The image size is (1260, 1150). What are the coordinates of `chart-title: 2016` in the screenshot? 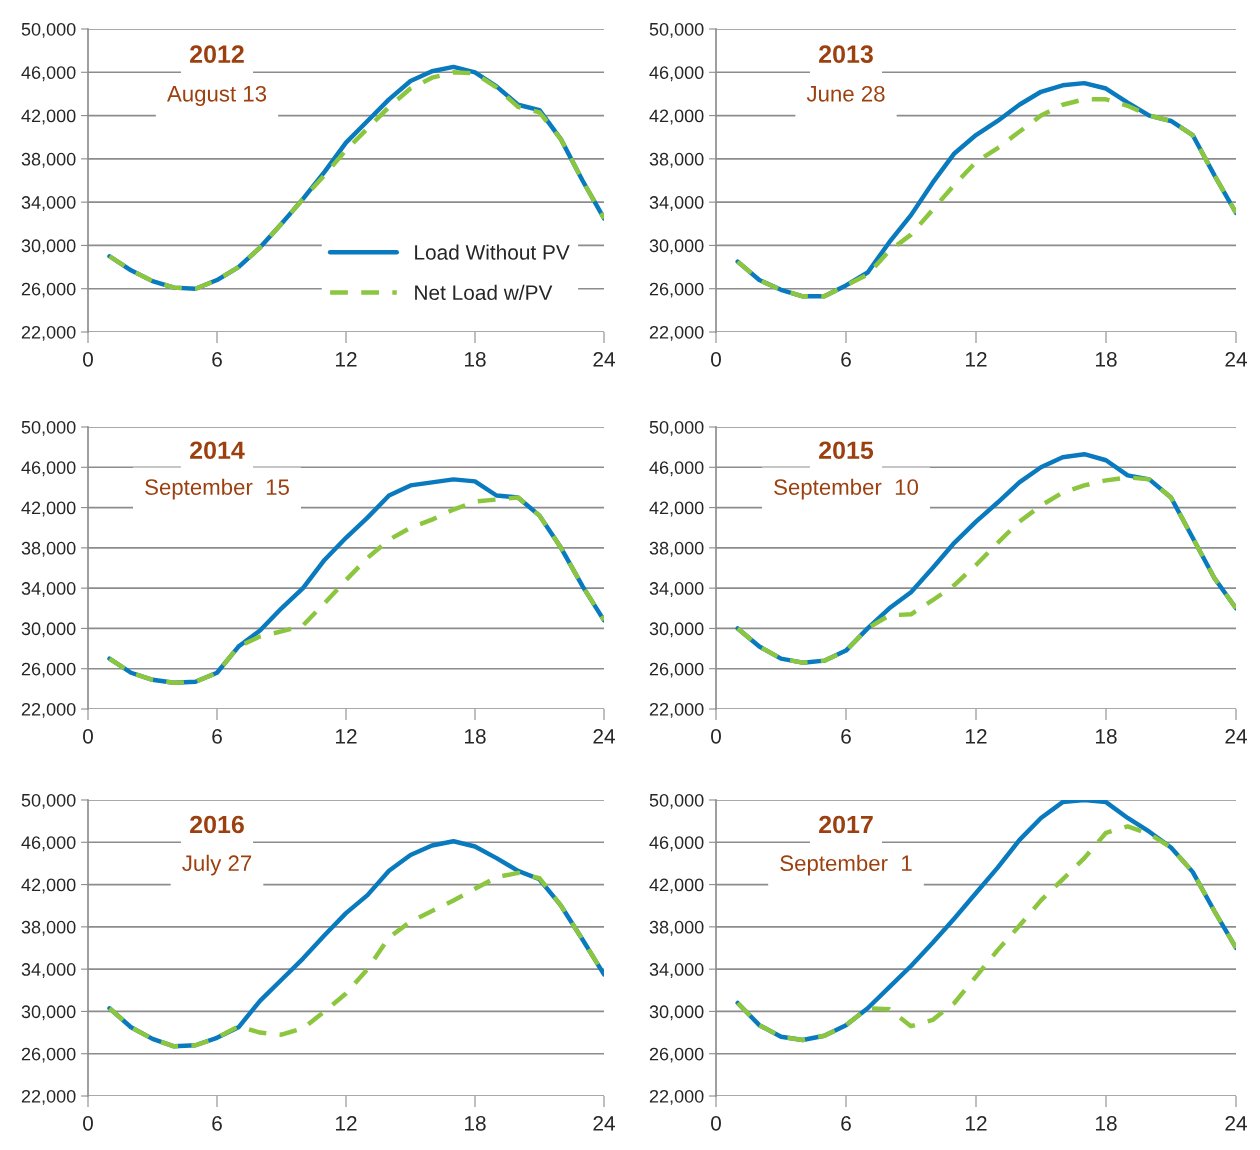 It's located at (217, 824).